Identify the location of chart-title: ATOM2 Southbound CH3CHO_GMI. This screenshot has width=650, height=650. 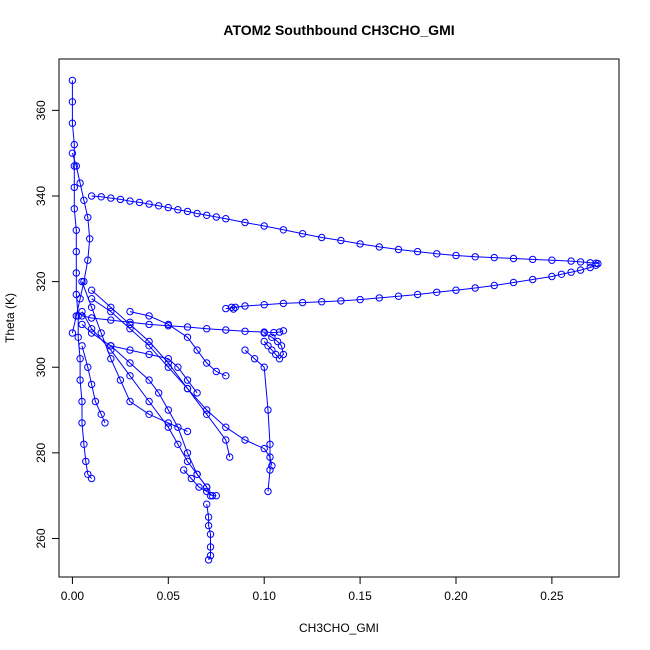
(338, 30).